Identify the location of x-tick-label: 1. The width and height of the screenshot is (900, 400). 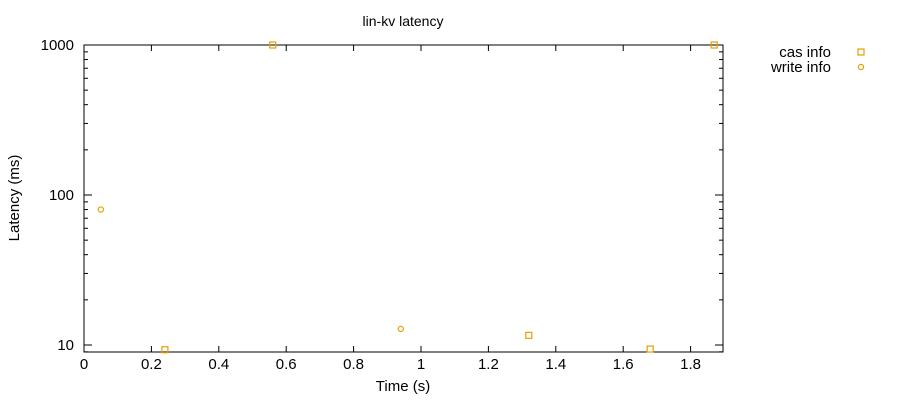
(421, 364).